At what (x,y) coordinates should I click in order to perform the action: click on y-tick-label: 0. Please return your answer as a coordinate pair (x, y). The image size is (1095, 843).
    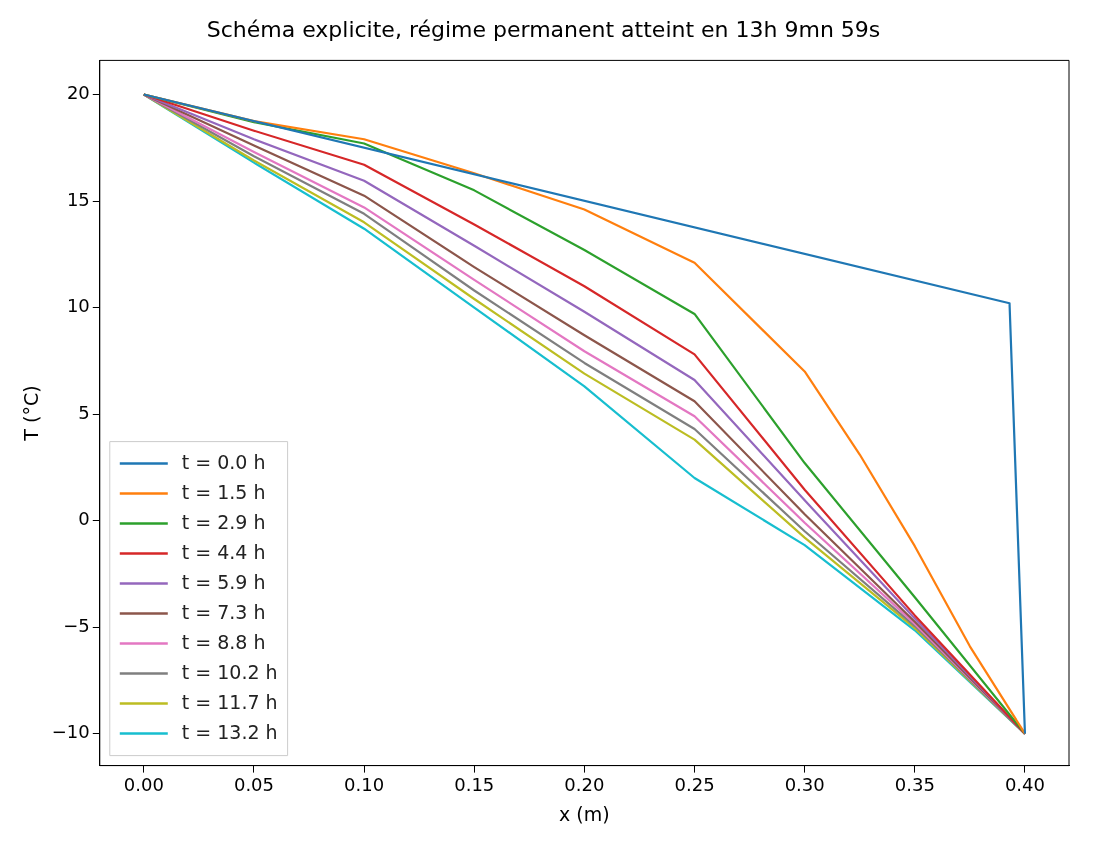
    Looking at the image, I should click on (84, 519).